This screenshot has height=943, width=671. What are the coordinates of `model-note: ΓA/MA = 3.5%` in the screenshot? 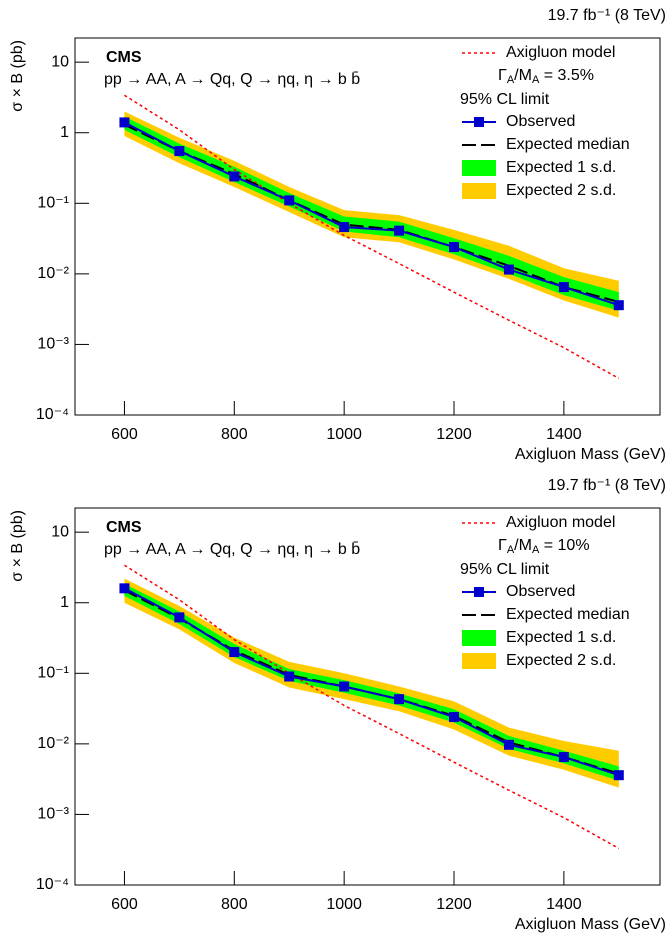 It's located at (546, 76).